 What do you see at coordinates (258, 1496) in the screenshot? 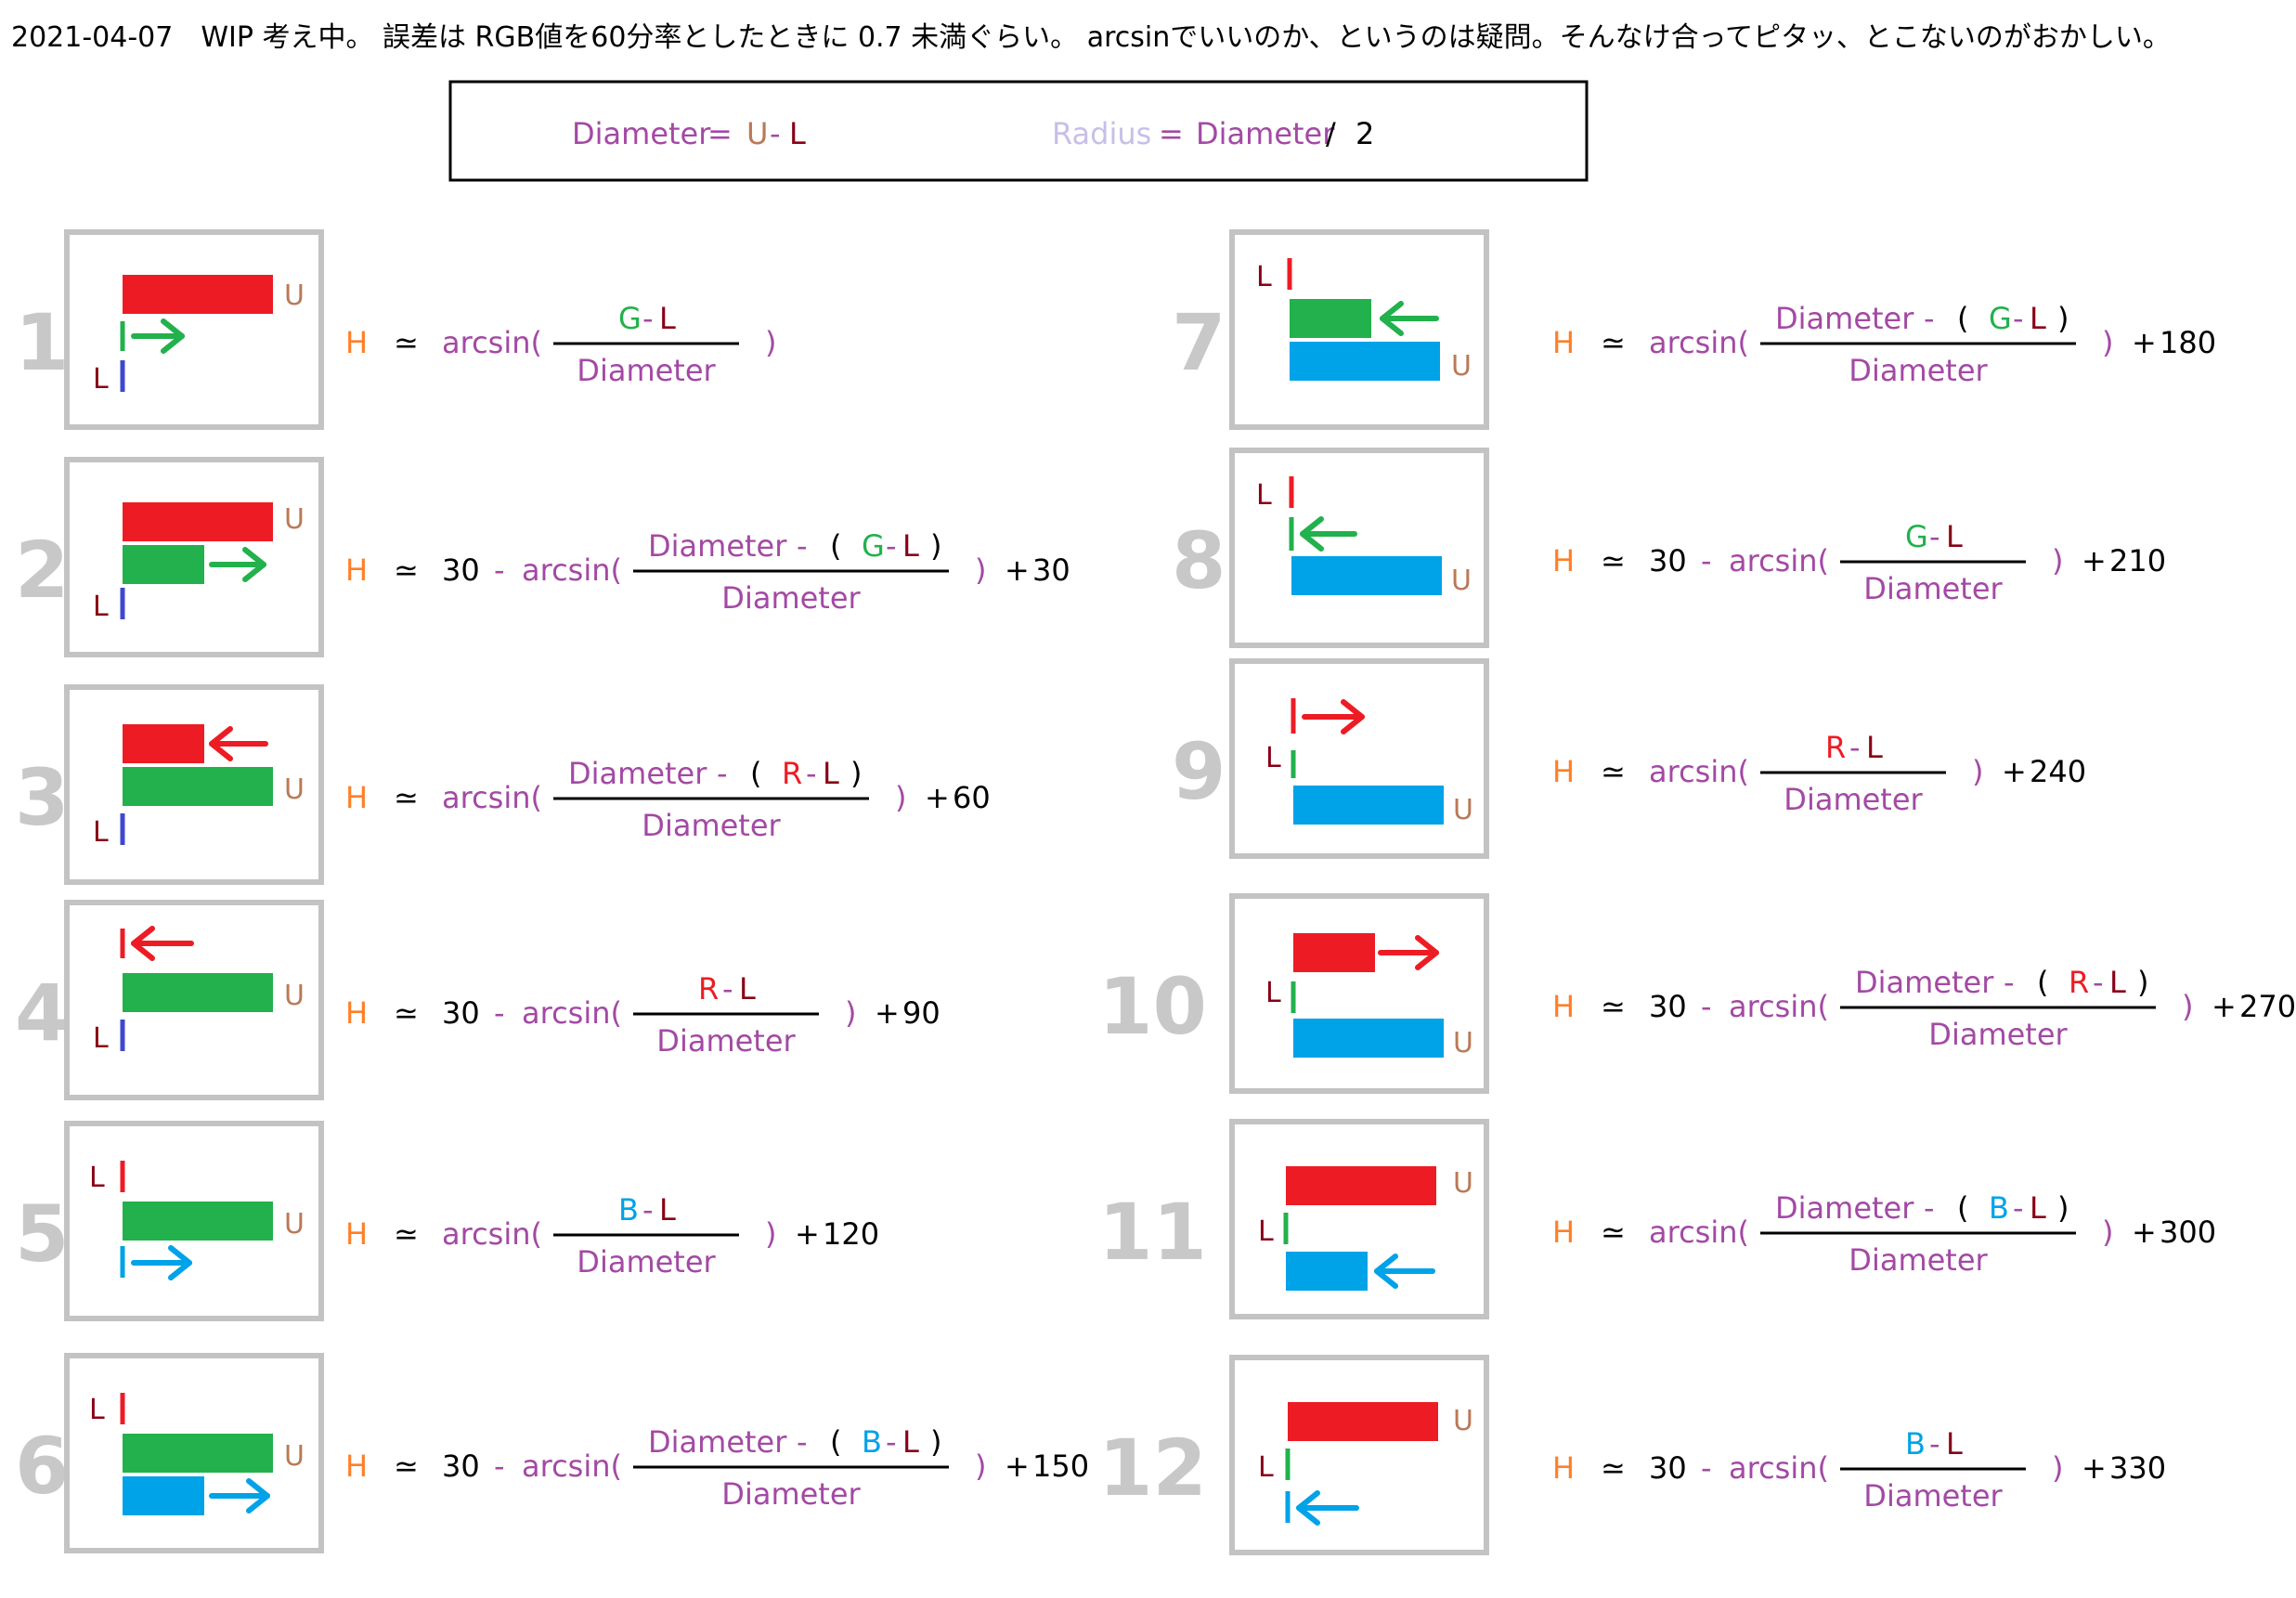
I see `blue-right-arrow-head` at bounding box center [258, 1496].